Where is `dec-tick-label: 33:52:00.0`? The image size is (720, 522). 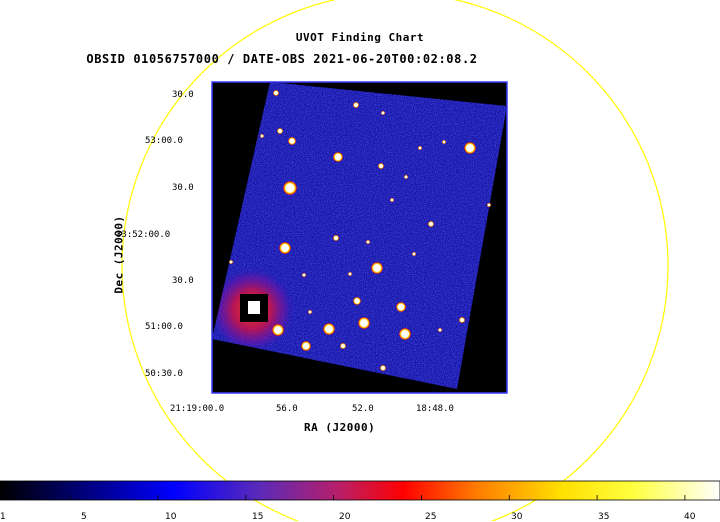 dec-tick-label: 33:52:00.0 is located at coordinates (143, 235).